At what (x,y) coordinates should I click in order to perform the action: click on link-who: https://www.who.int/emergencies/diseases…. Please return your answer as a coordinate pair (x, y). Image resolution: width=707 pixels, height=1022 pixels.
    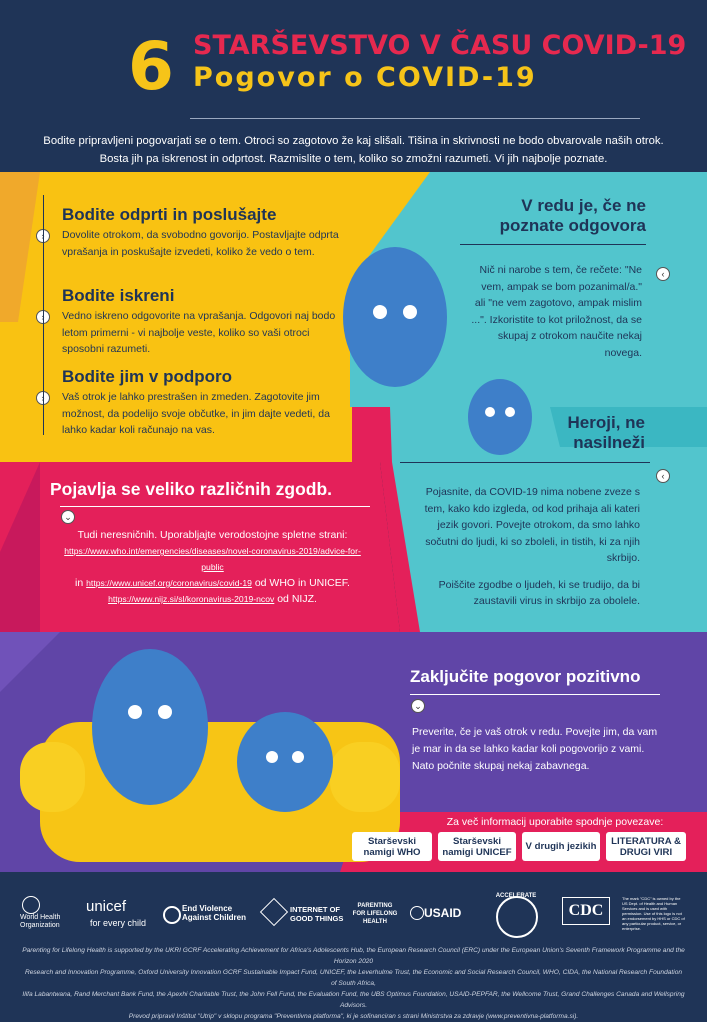
    Looking at the image, I should click on (212, 559).